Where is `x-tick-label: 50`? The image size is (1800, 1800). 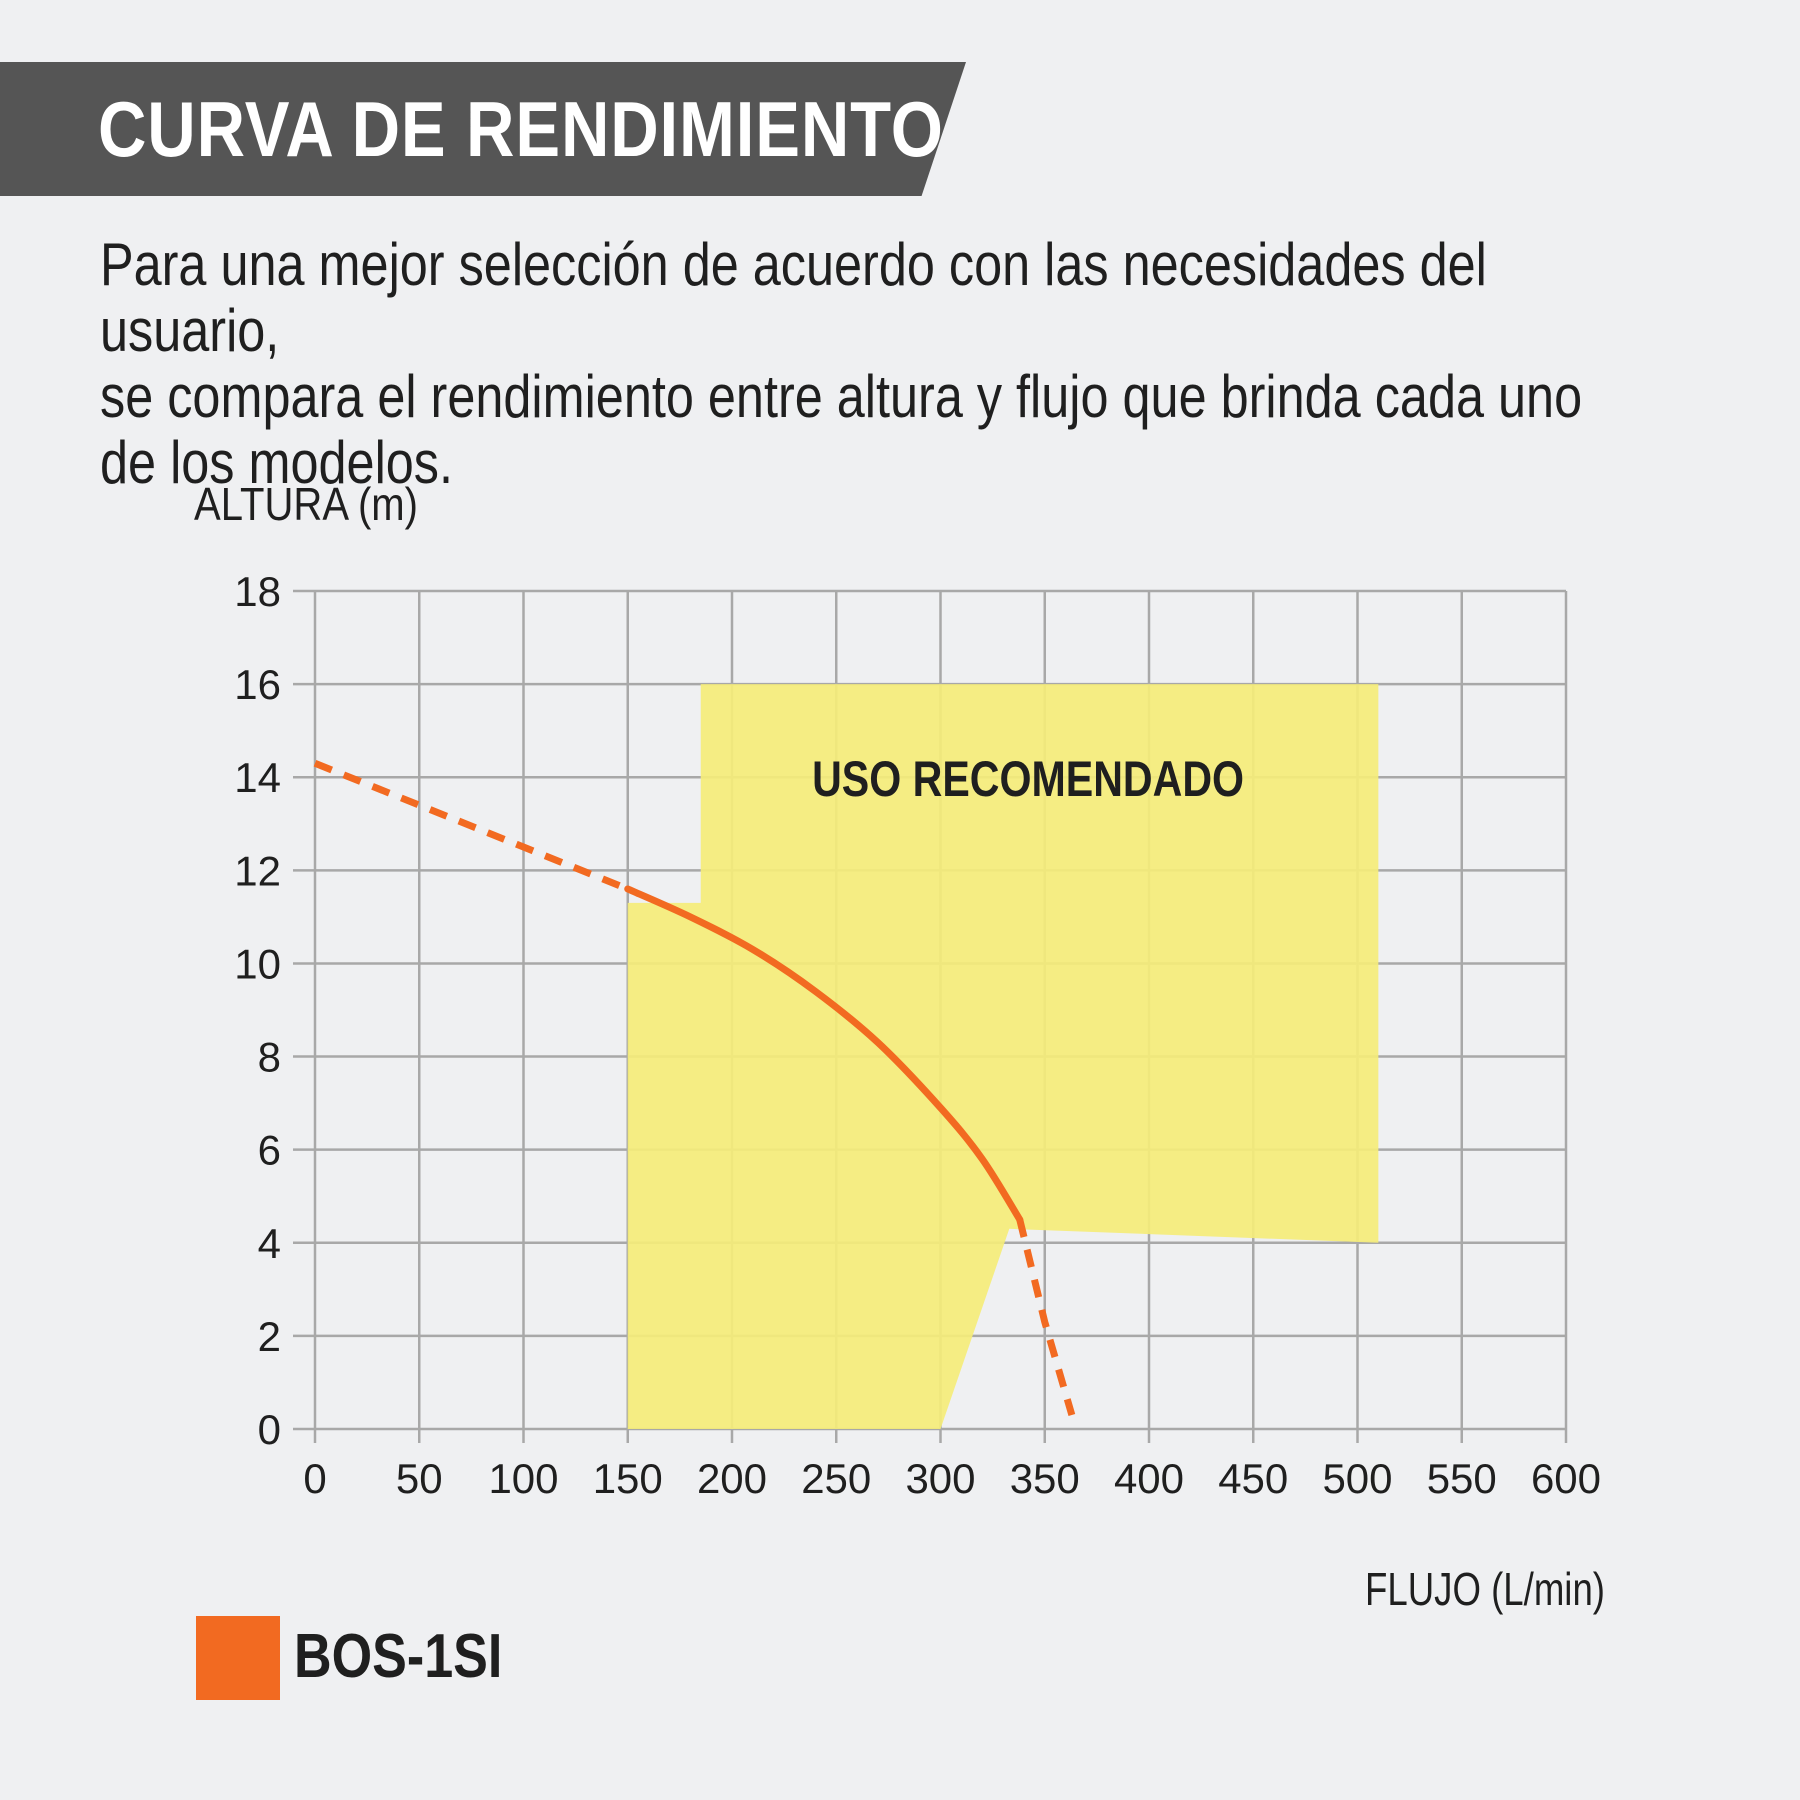 x-tick-label: 50 is located at coordinates (419, 1478).